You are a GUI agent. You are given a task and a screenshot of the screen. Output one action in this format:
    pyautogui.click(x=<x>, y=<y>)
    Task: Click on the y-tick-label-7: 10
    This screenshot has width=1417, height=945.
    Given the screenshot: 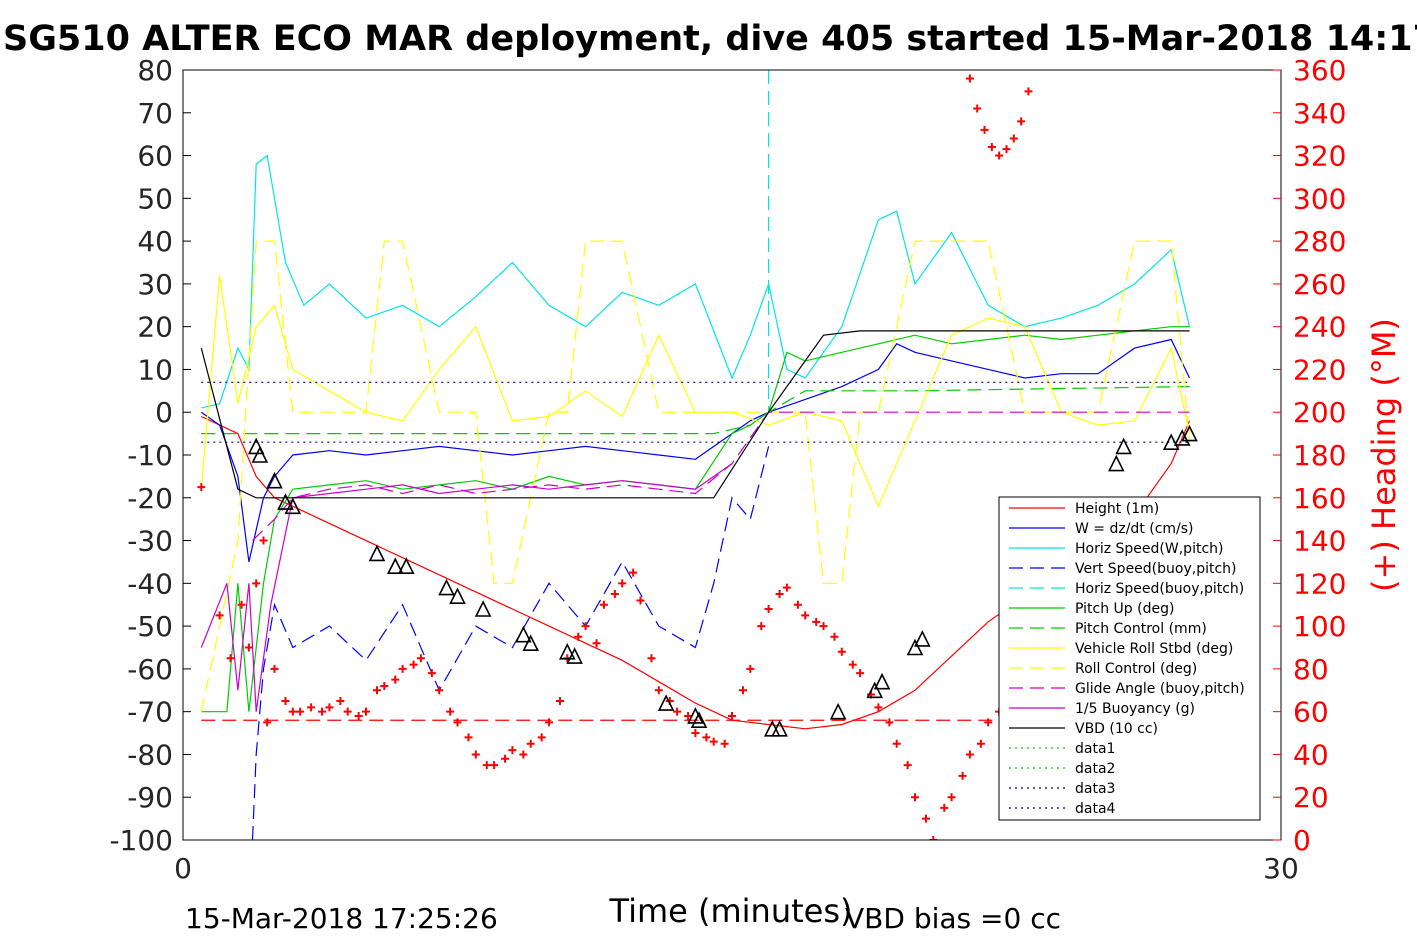 What is the action you would take?
    pyautogui.click(x=155, y=369)
    